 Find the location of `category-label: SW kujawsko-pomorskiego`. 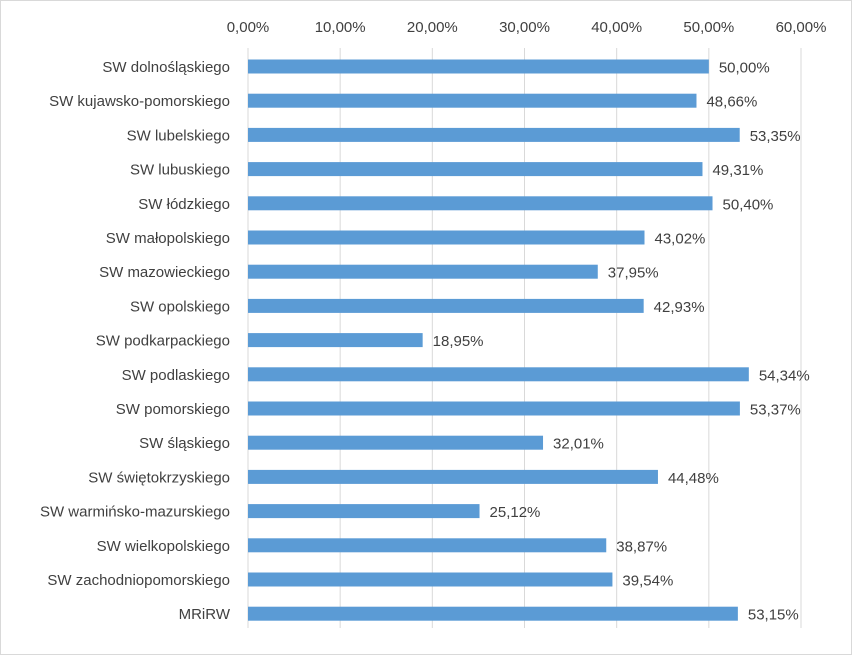

category-label: SW kujawsko-pomorskiego is located at coordinates (139, 101).